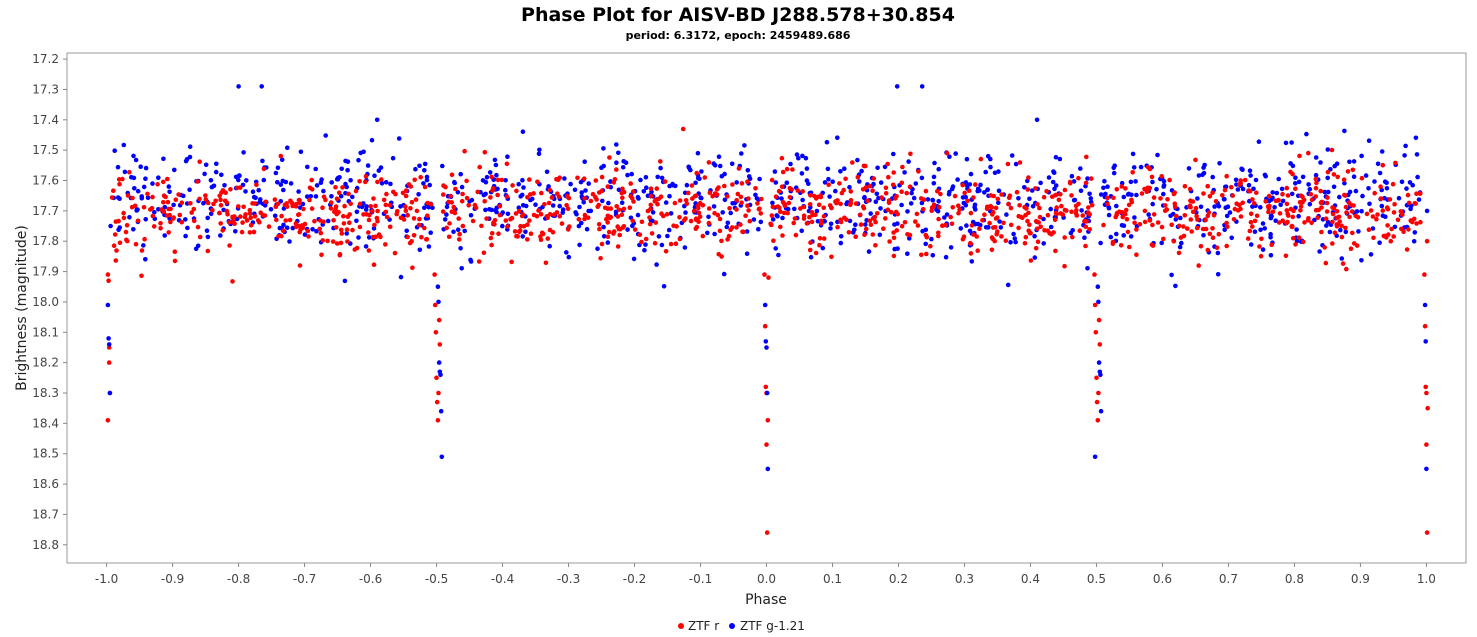 The image size is (1477, 637). I want to click on x-axis-label: Phase, so click(766, 600).